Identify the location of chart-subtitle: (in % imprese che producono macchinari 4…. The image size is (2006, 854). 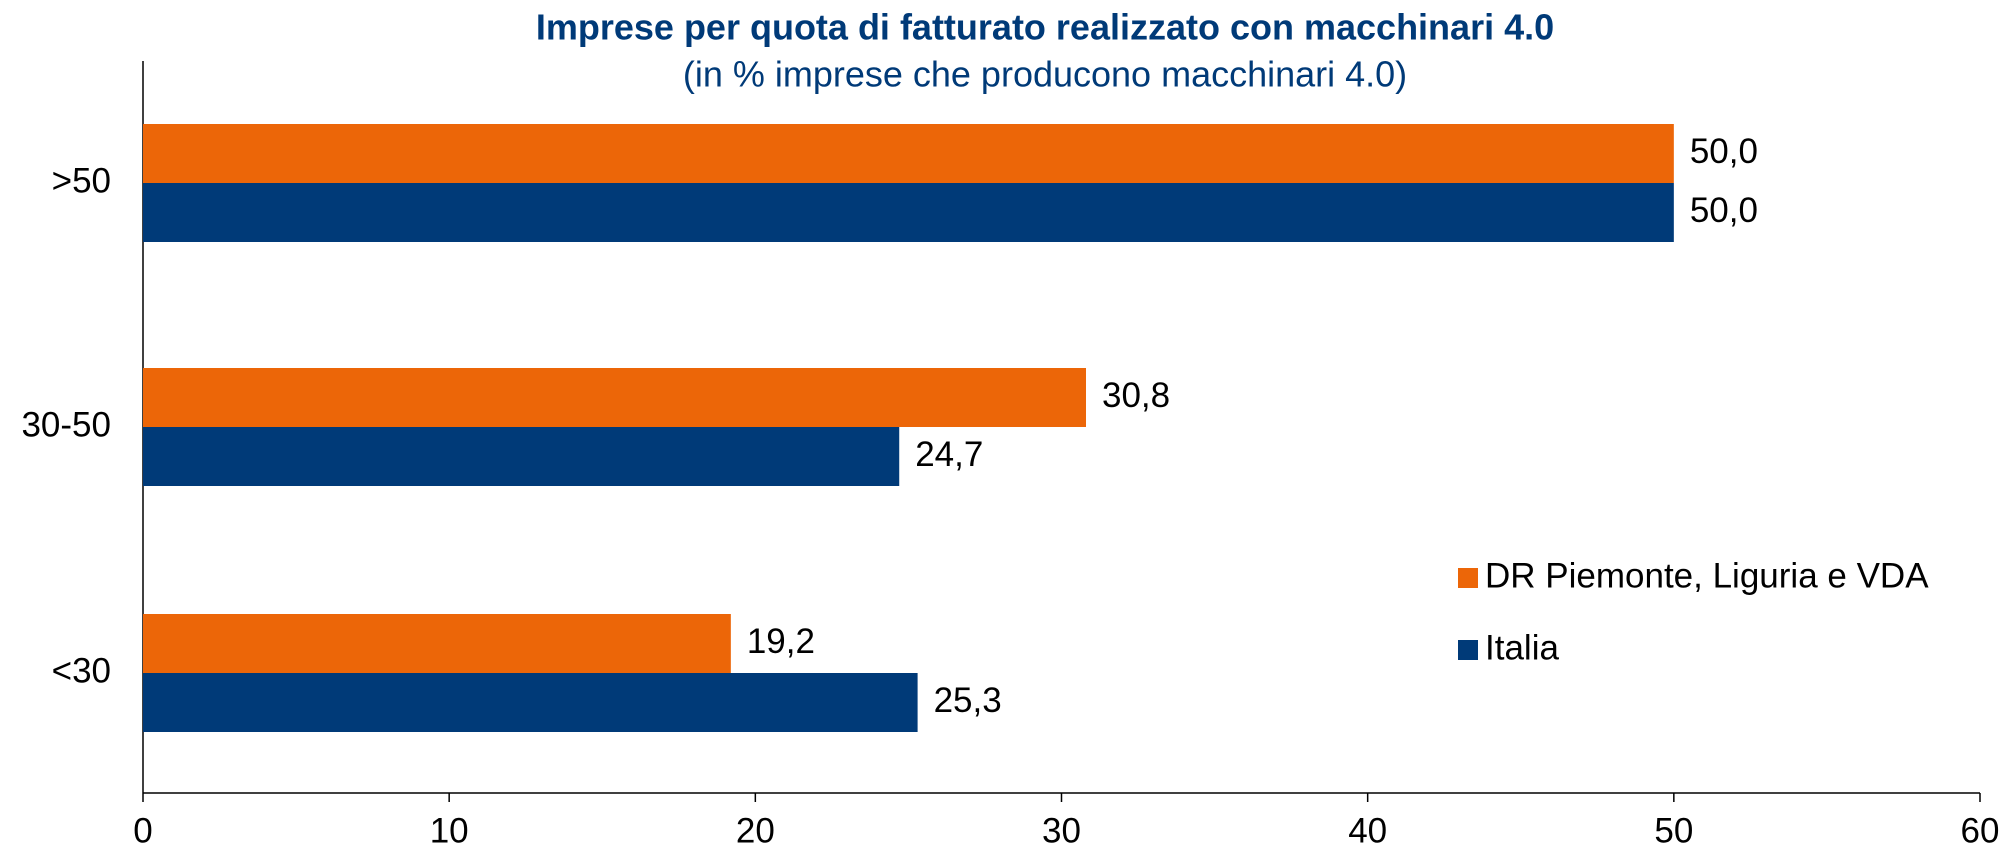
(1045, 74).